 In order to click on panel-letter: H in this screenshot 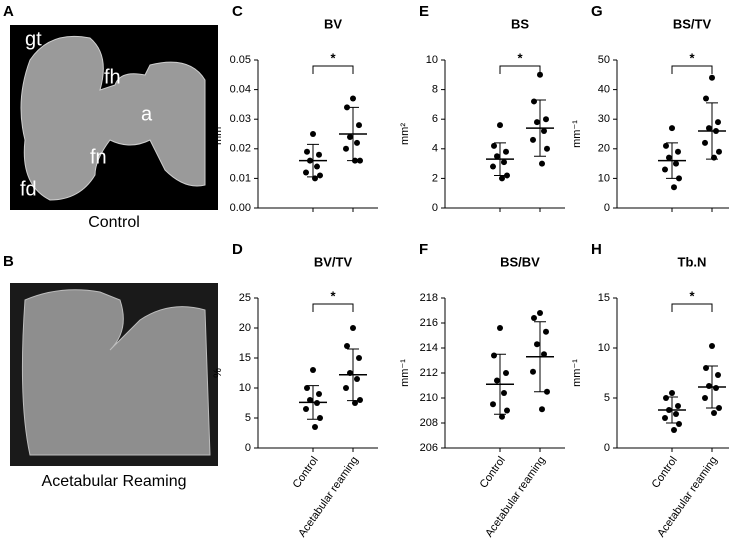, I will do `click(596, 249)`.